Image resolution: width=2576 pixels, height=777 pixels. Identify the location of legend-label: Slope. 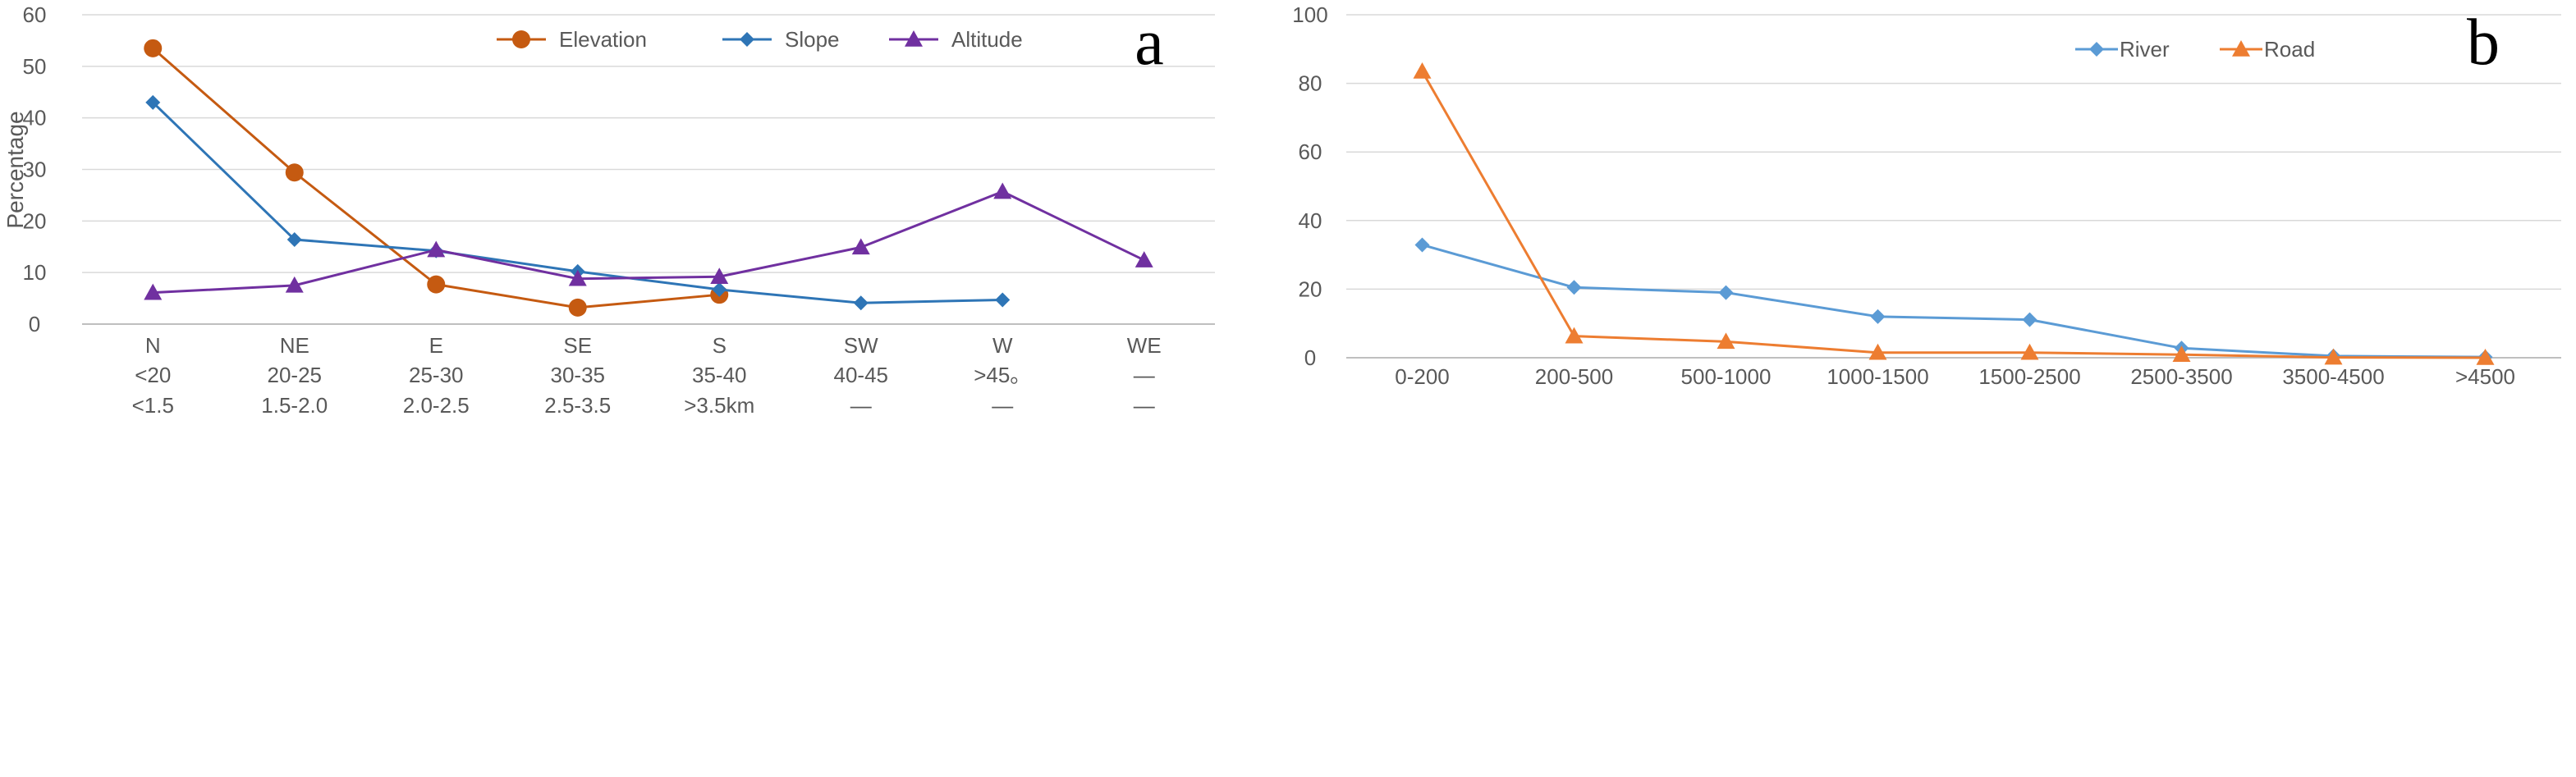
(813, 40).